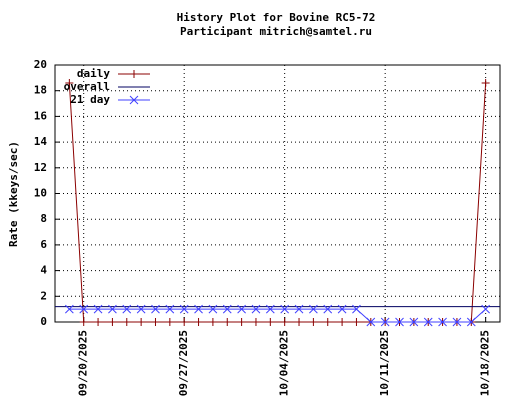  I want to click on legend-label: 21 day, so click(90, 99).